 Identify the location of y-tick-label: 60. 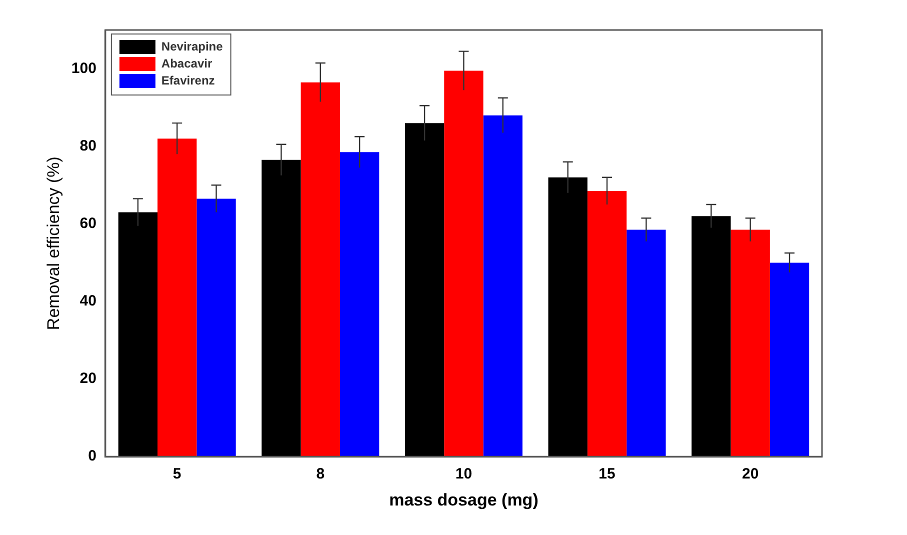
(88, 223).